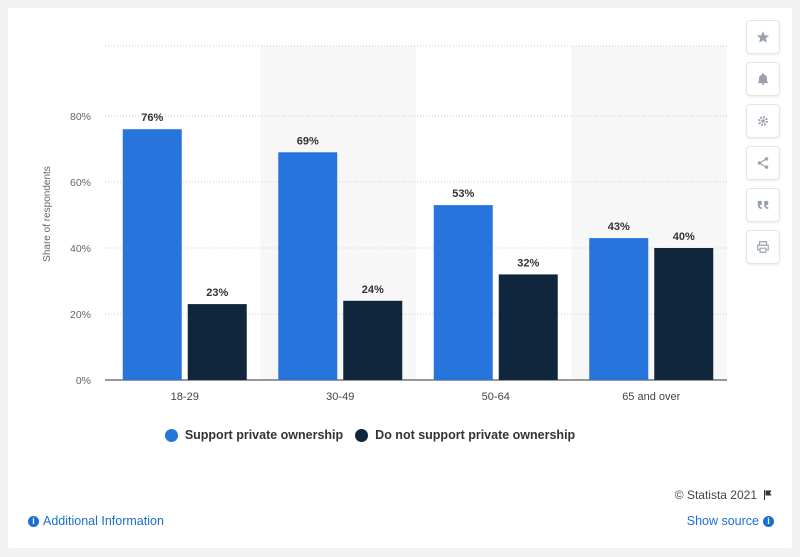  I want to click on share-icon, so click(763, 163).